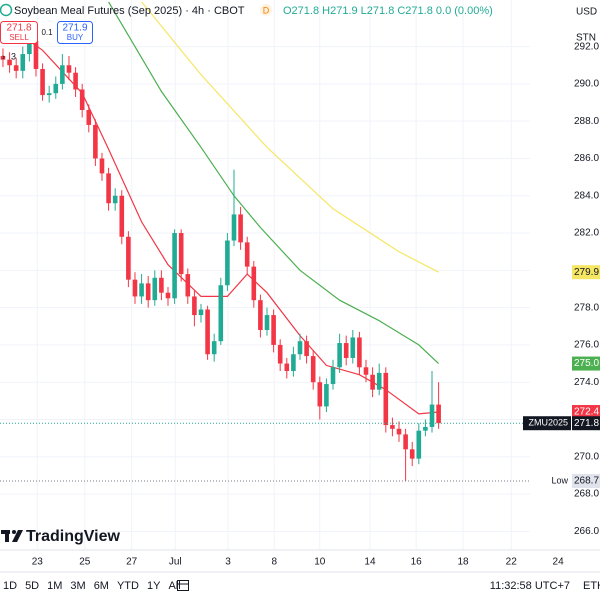  I want to click on range-button: 1D, so click(10, 586).